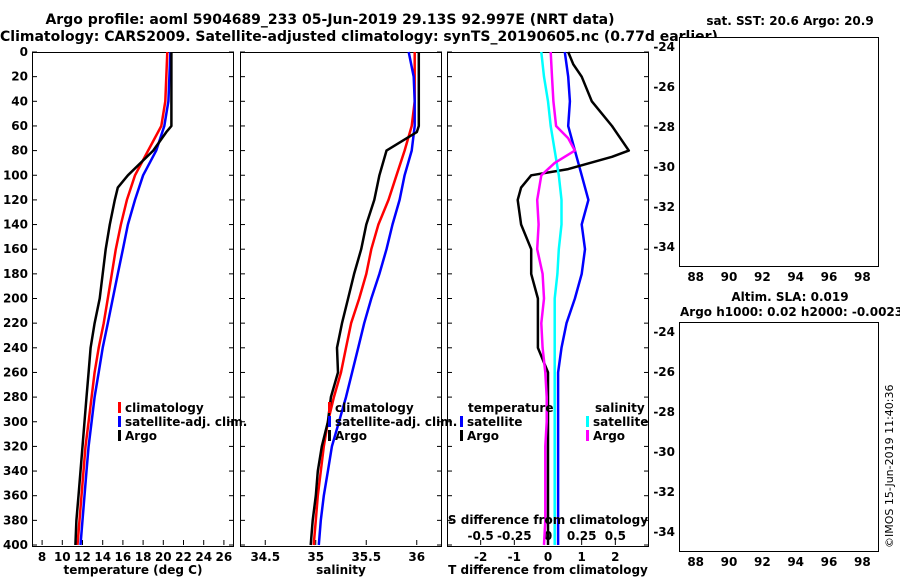 The width and height of the screenshot is (900, 580). What do you see at coordinates (15, 274) in the screenshot?
I see `depth-tick-label: 180` at bounding box center [15, 274].